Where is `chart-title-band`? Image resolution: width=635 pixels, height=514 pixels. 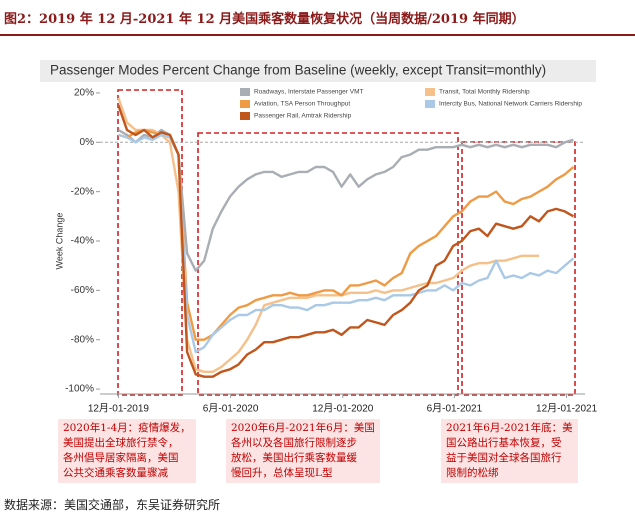 chart-title-band is located at coordinates (318, 71).